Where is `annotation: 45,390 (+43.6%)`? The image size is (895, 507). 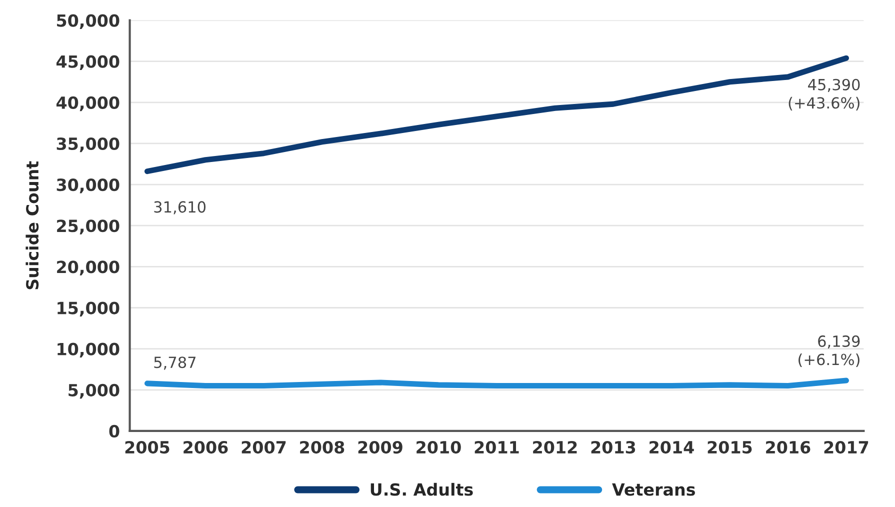 annotation: 45,390 (+43.6%) is located at coordinates (824, 94).